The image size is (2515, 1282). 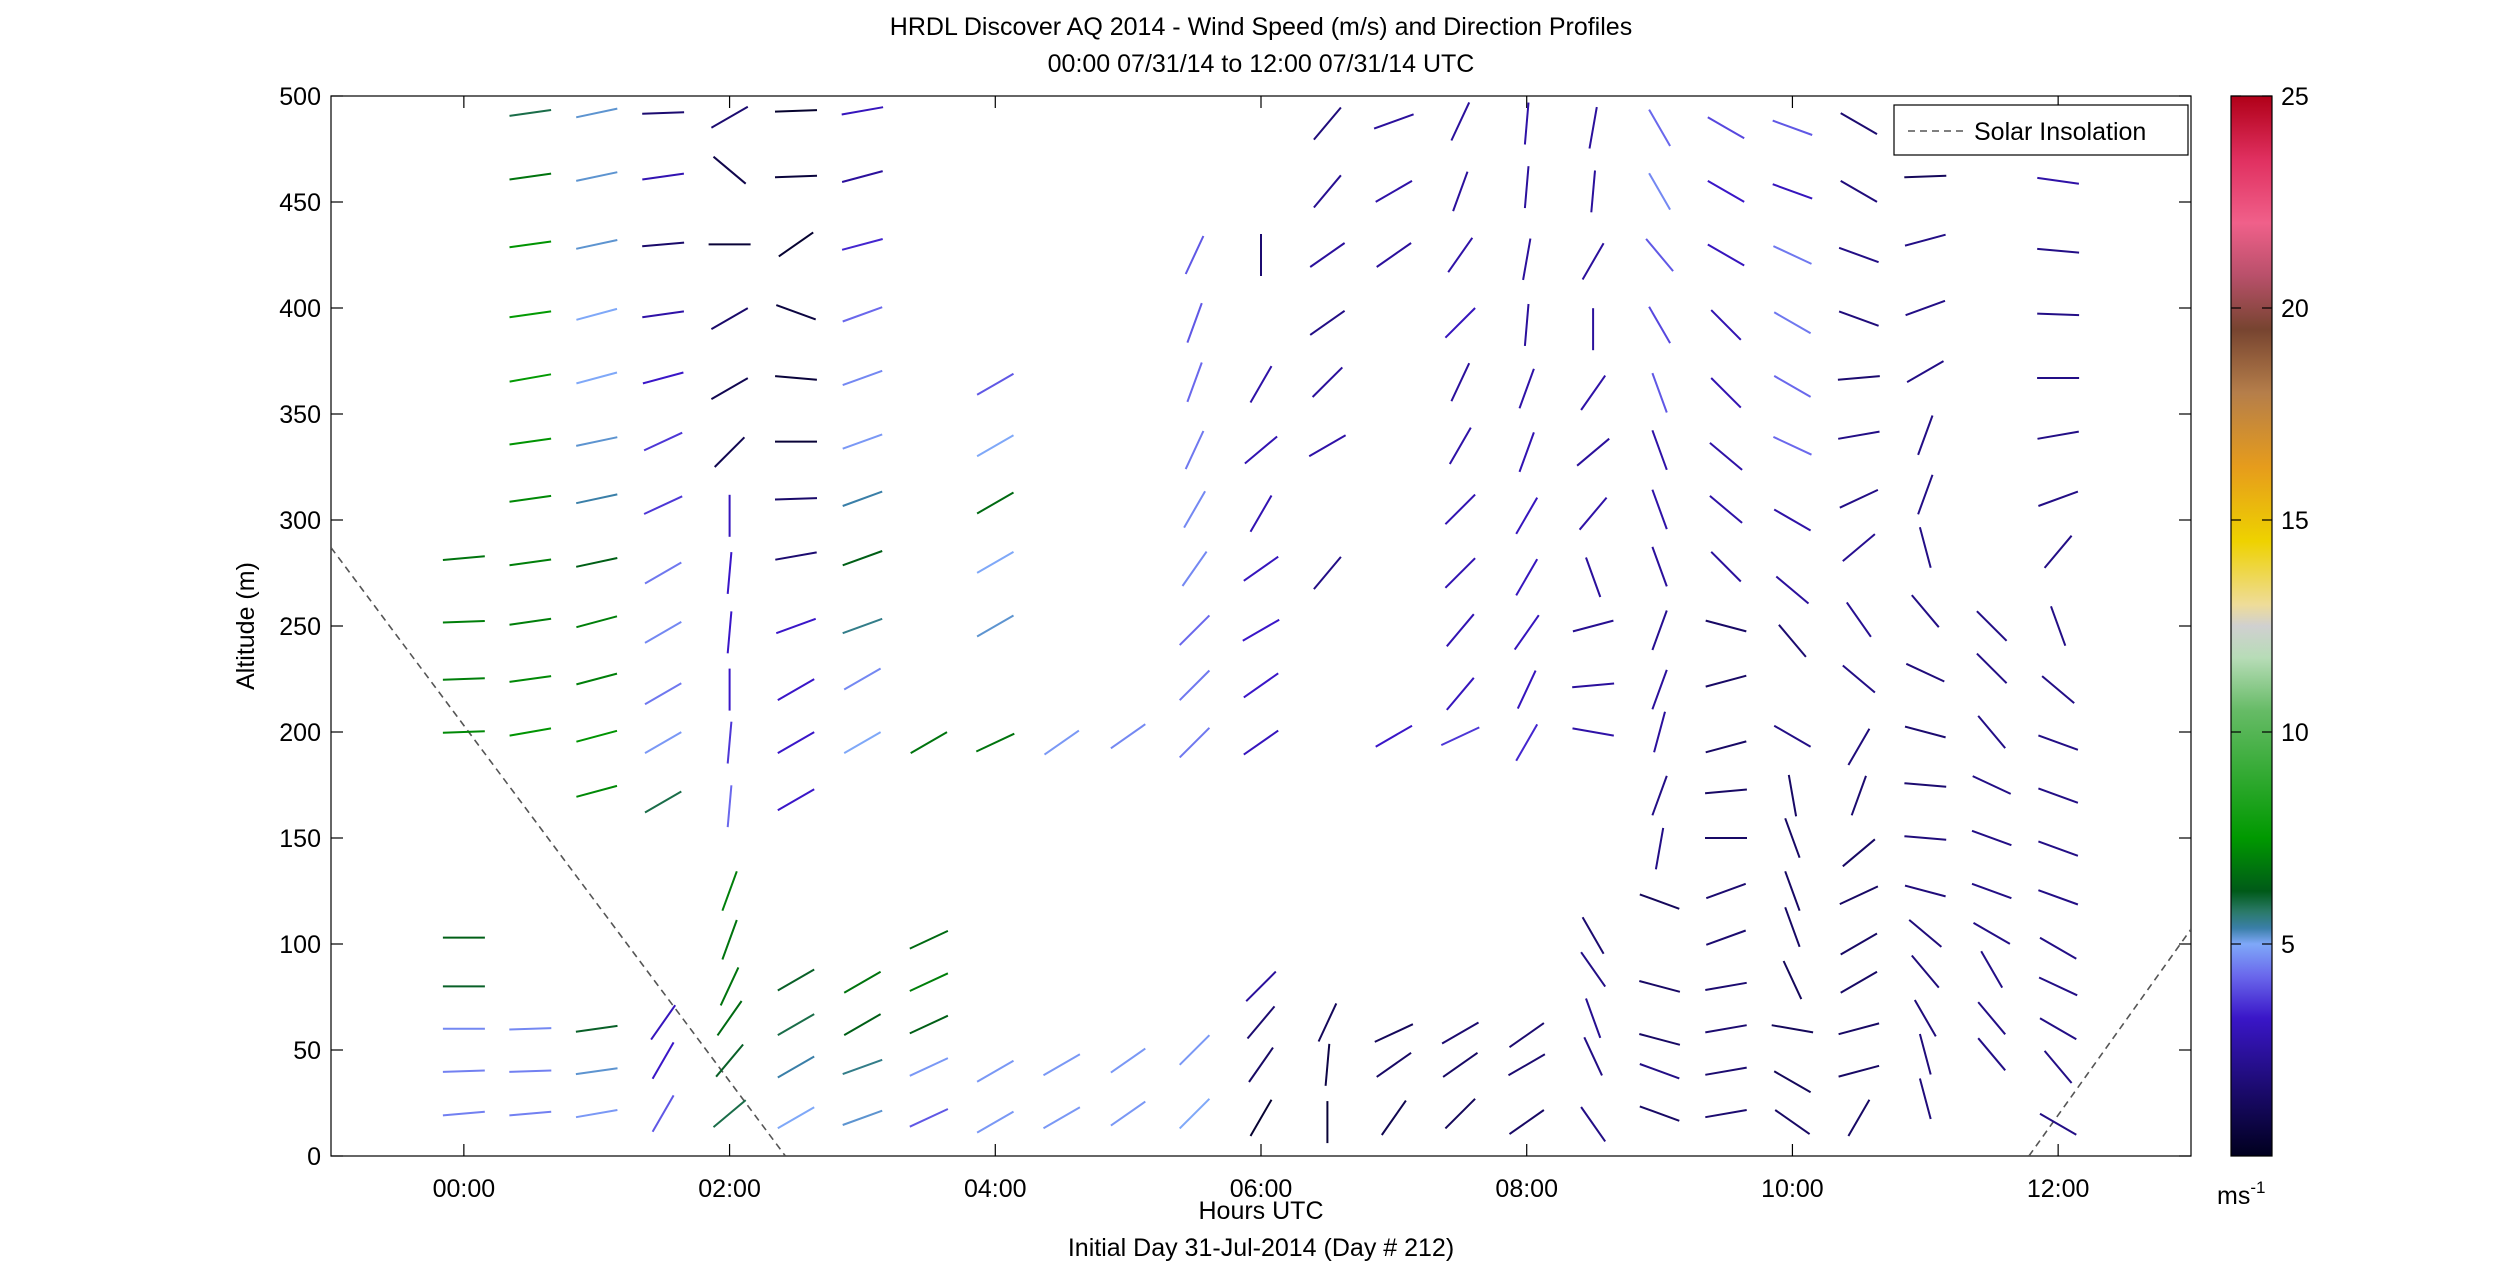 I want to click on x-tick-label: 10:00, so click(x=1792, y=1189).